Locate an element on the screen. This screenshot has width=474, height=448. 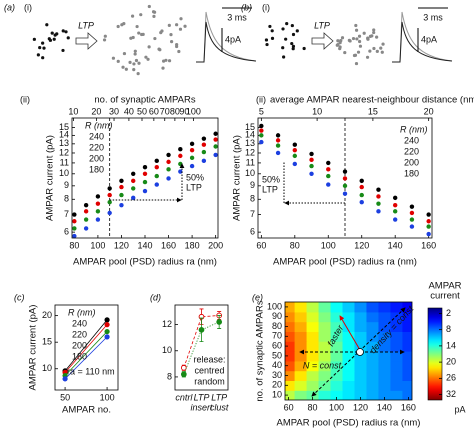
panel-label: (a) is located at coordinates (9, 7).